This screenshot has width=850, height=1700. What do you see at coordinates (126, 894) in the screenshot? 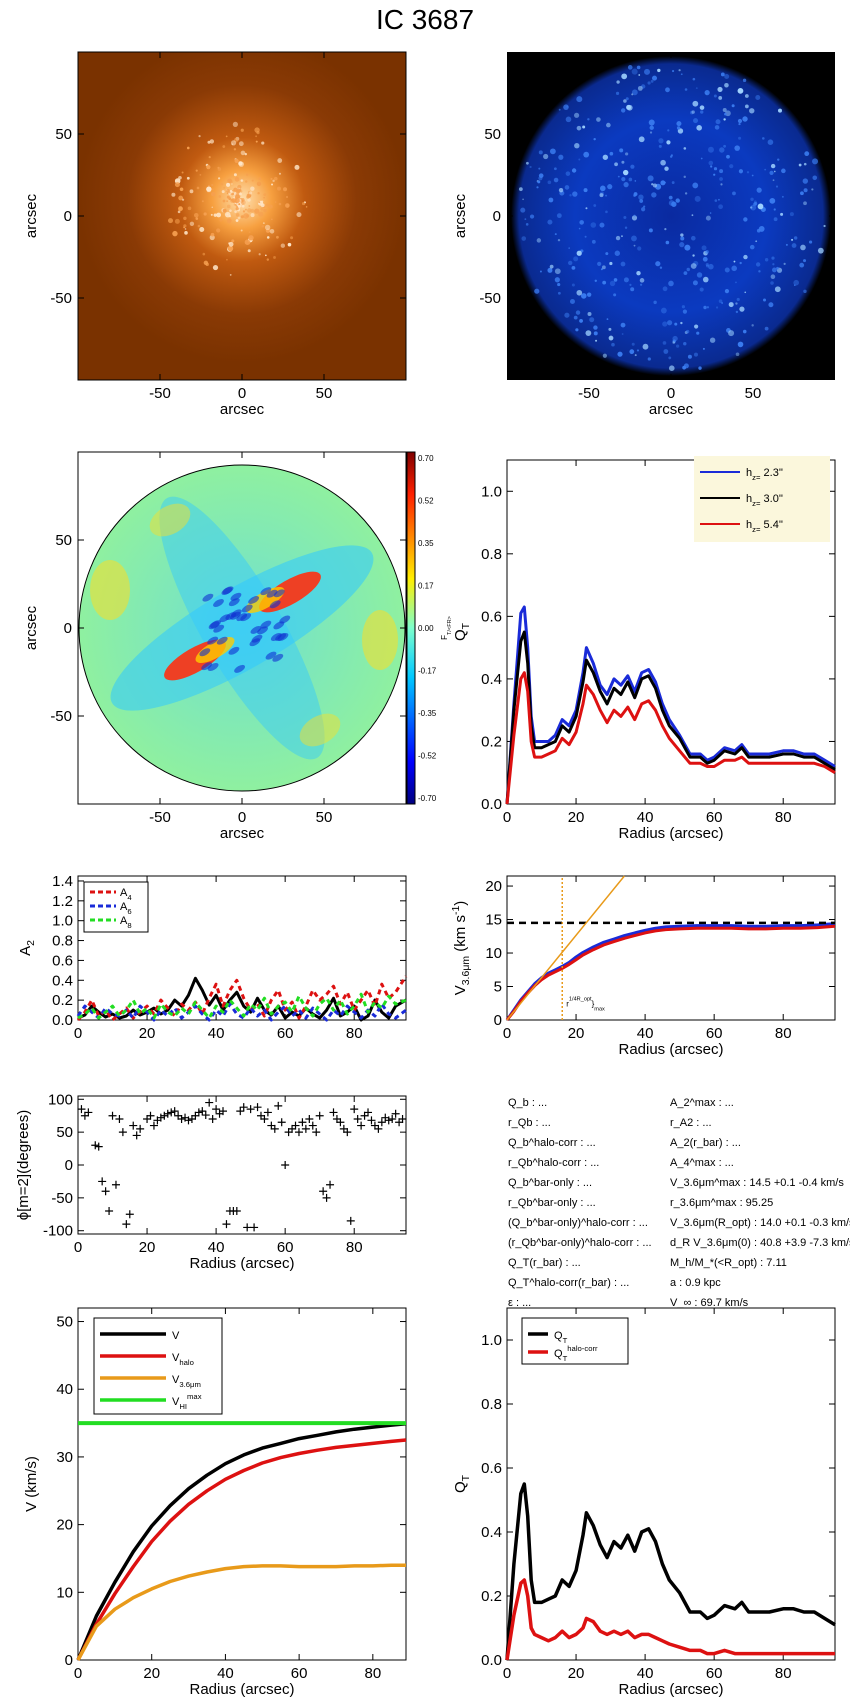
I see `legend-entry: A4​` at bounding box center [126, 894].